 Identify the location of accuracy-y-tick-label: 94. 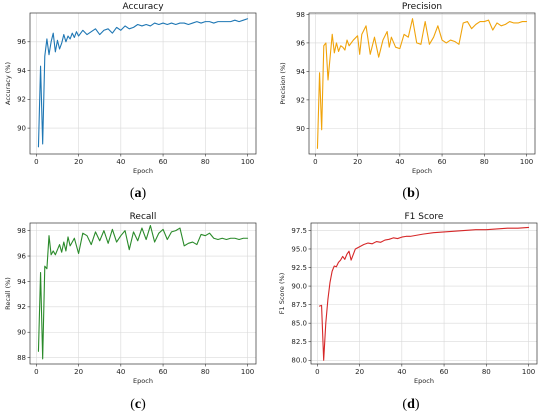
(21, 71).